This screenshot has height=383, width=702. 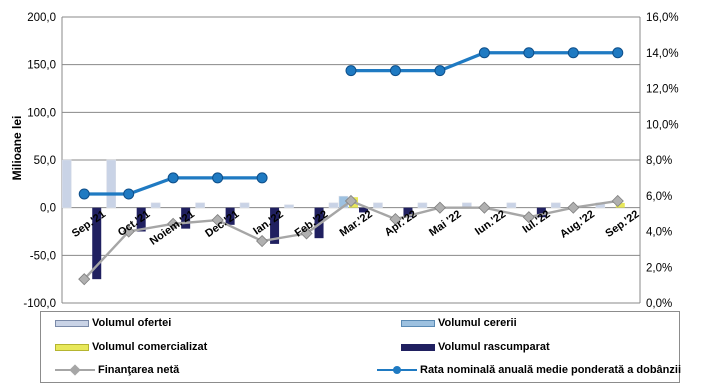 I want to click on legend-swatch-cererii, so click(x=418, y=323).